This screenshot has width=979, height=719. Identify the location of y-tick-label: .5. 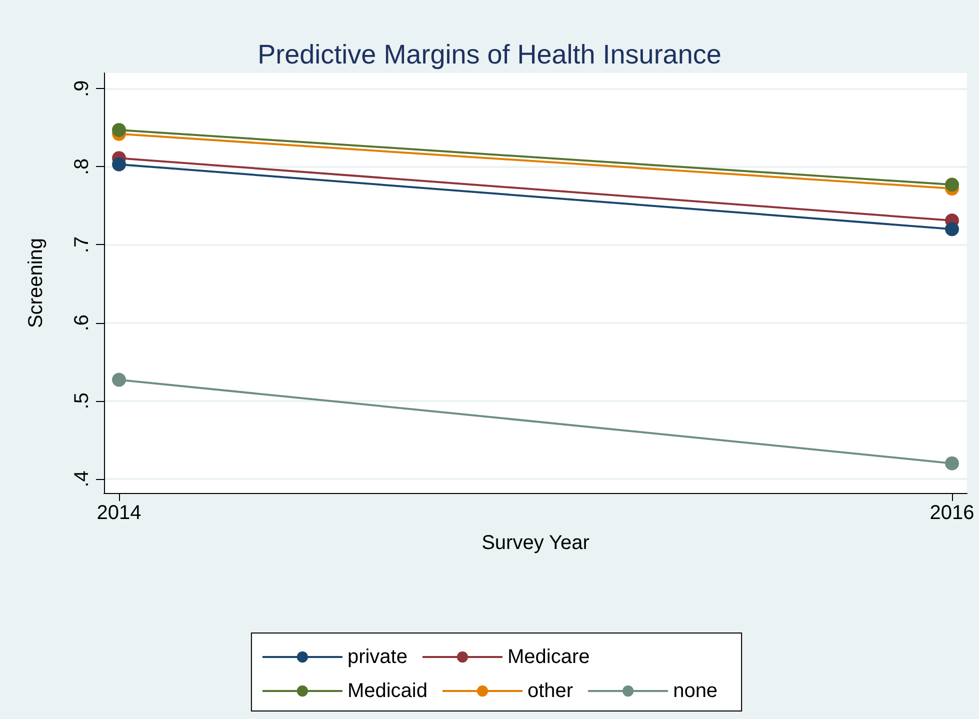
(82, 401).